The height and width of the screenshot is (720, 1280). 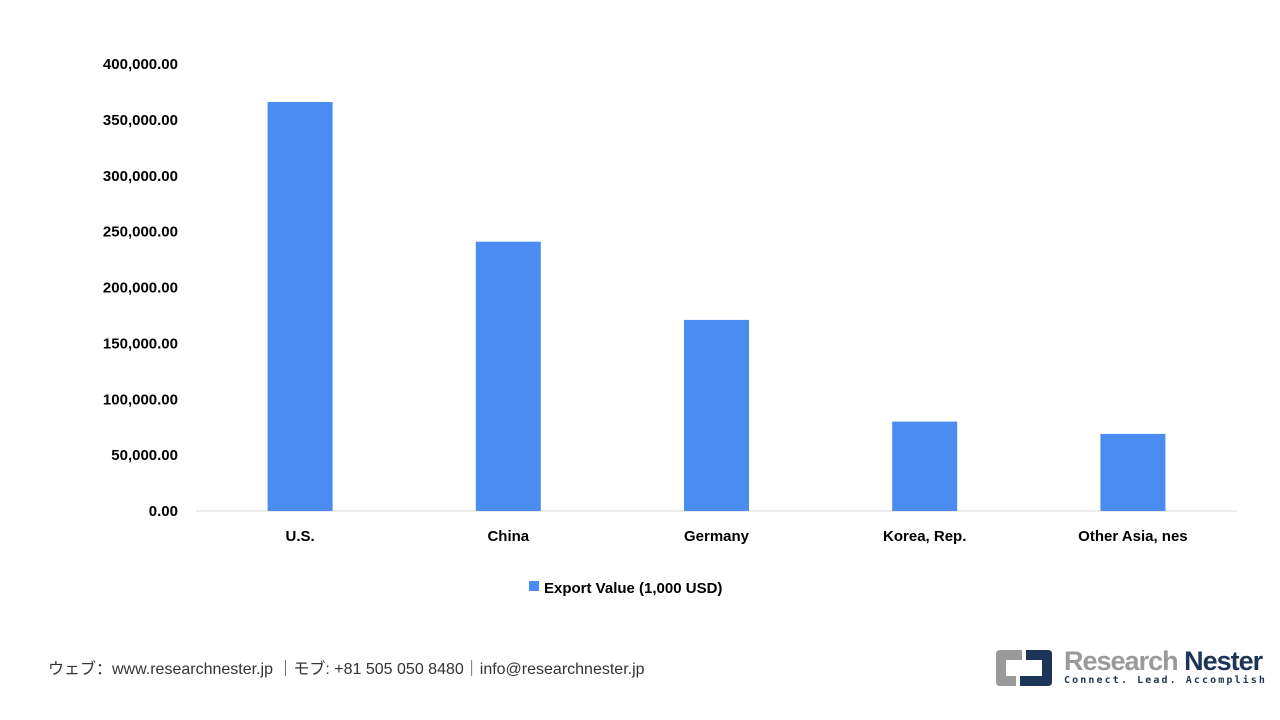 What do you see at coordinates (144, 455) in the screenshot?
I see `y-tick-label: 50,000.00` at bounding box center [144, 455].